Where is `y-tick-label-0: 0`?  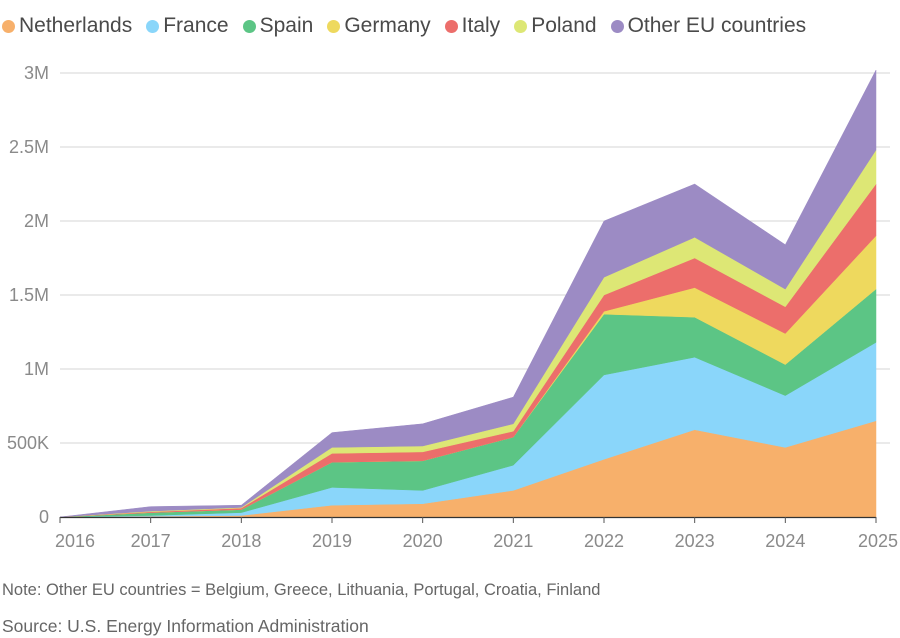
y-tick-label-0: 0 is located at coordinates (44, 517).